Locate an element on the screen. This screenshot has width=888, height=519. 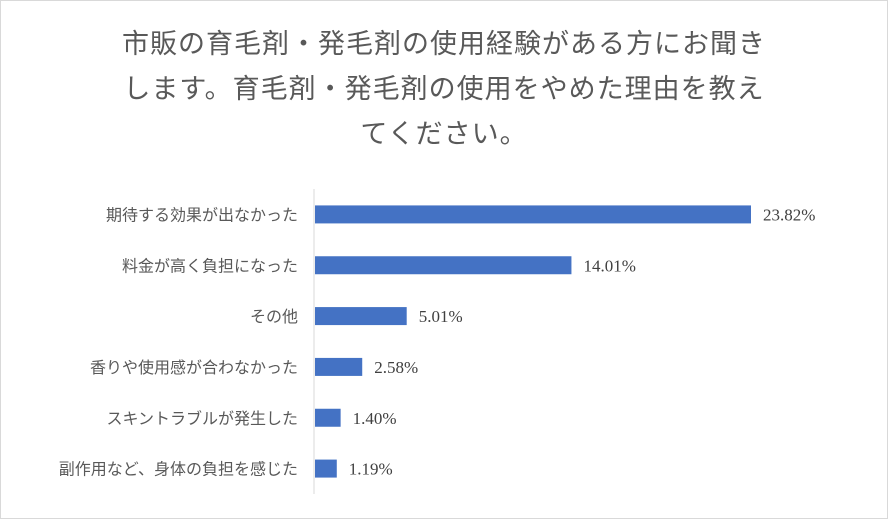
category-label: 副作用など、身体の負担を感じた is located at coordinates (178, 469).